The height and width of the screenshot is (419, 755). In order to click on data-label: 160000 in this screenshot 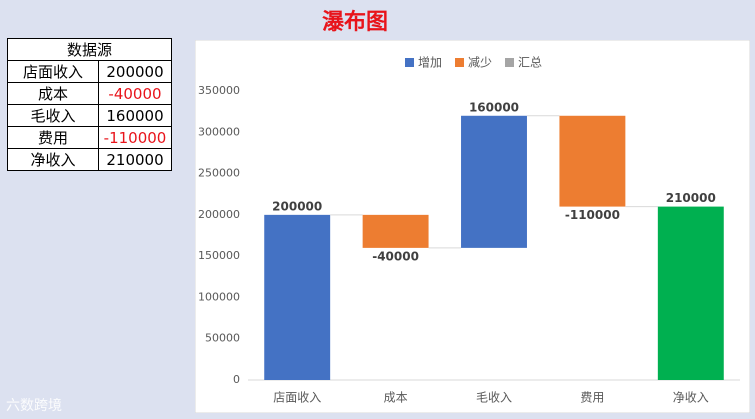, I will do `click(494, 107)`.